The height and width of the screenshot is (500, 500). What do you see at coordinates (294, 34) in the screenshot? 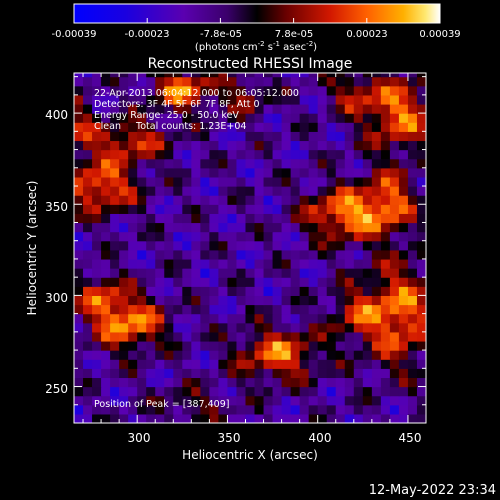
I see `colorbar-tick-label: 7.8e-05` at bounding box center [294, 34].